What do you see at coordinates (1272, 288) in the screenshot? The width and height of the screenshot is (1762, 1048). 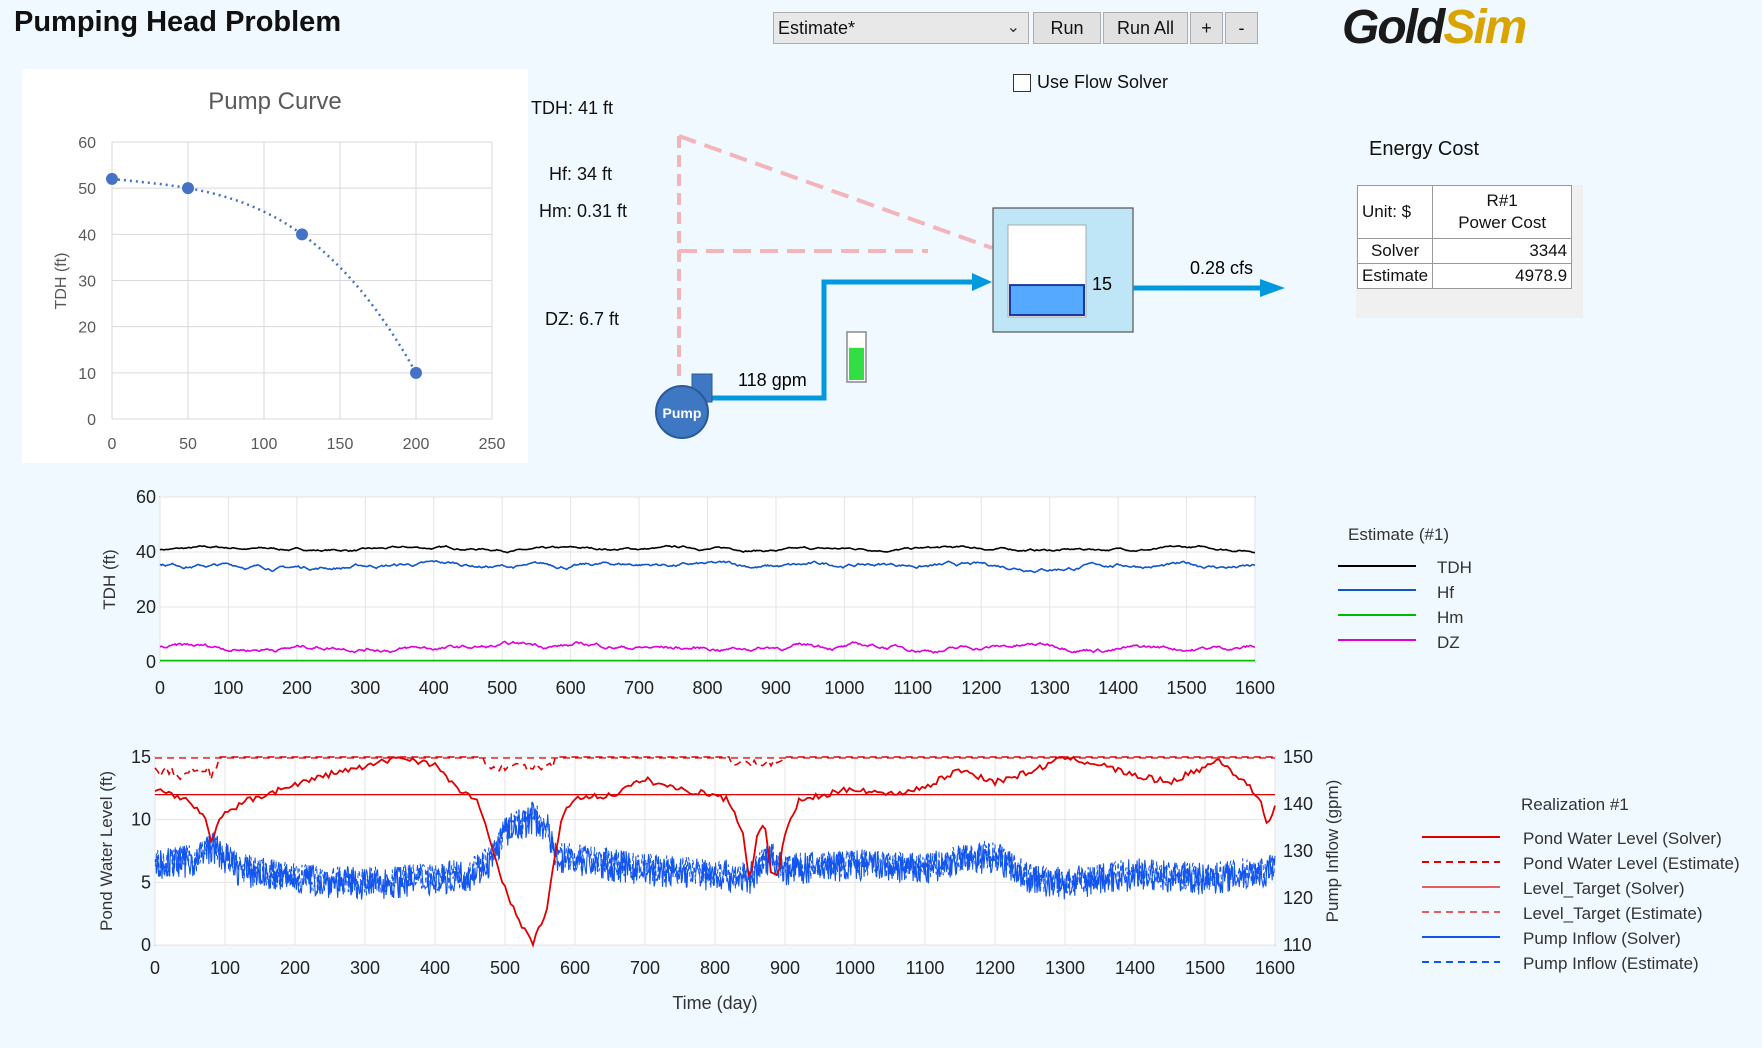 I see `outflow-arrow` at bounding box center [1272, 288].